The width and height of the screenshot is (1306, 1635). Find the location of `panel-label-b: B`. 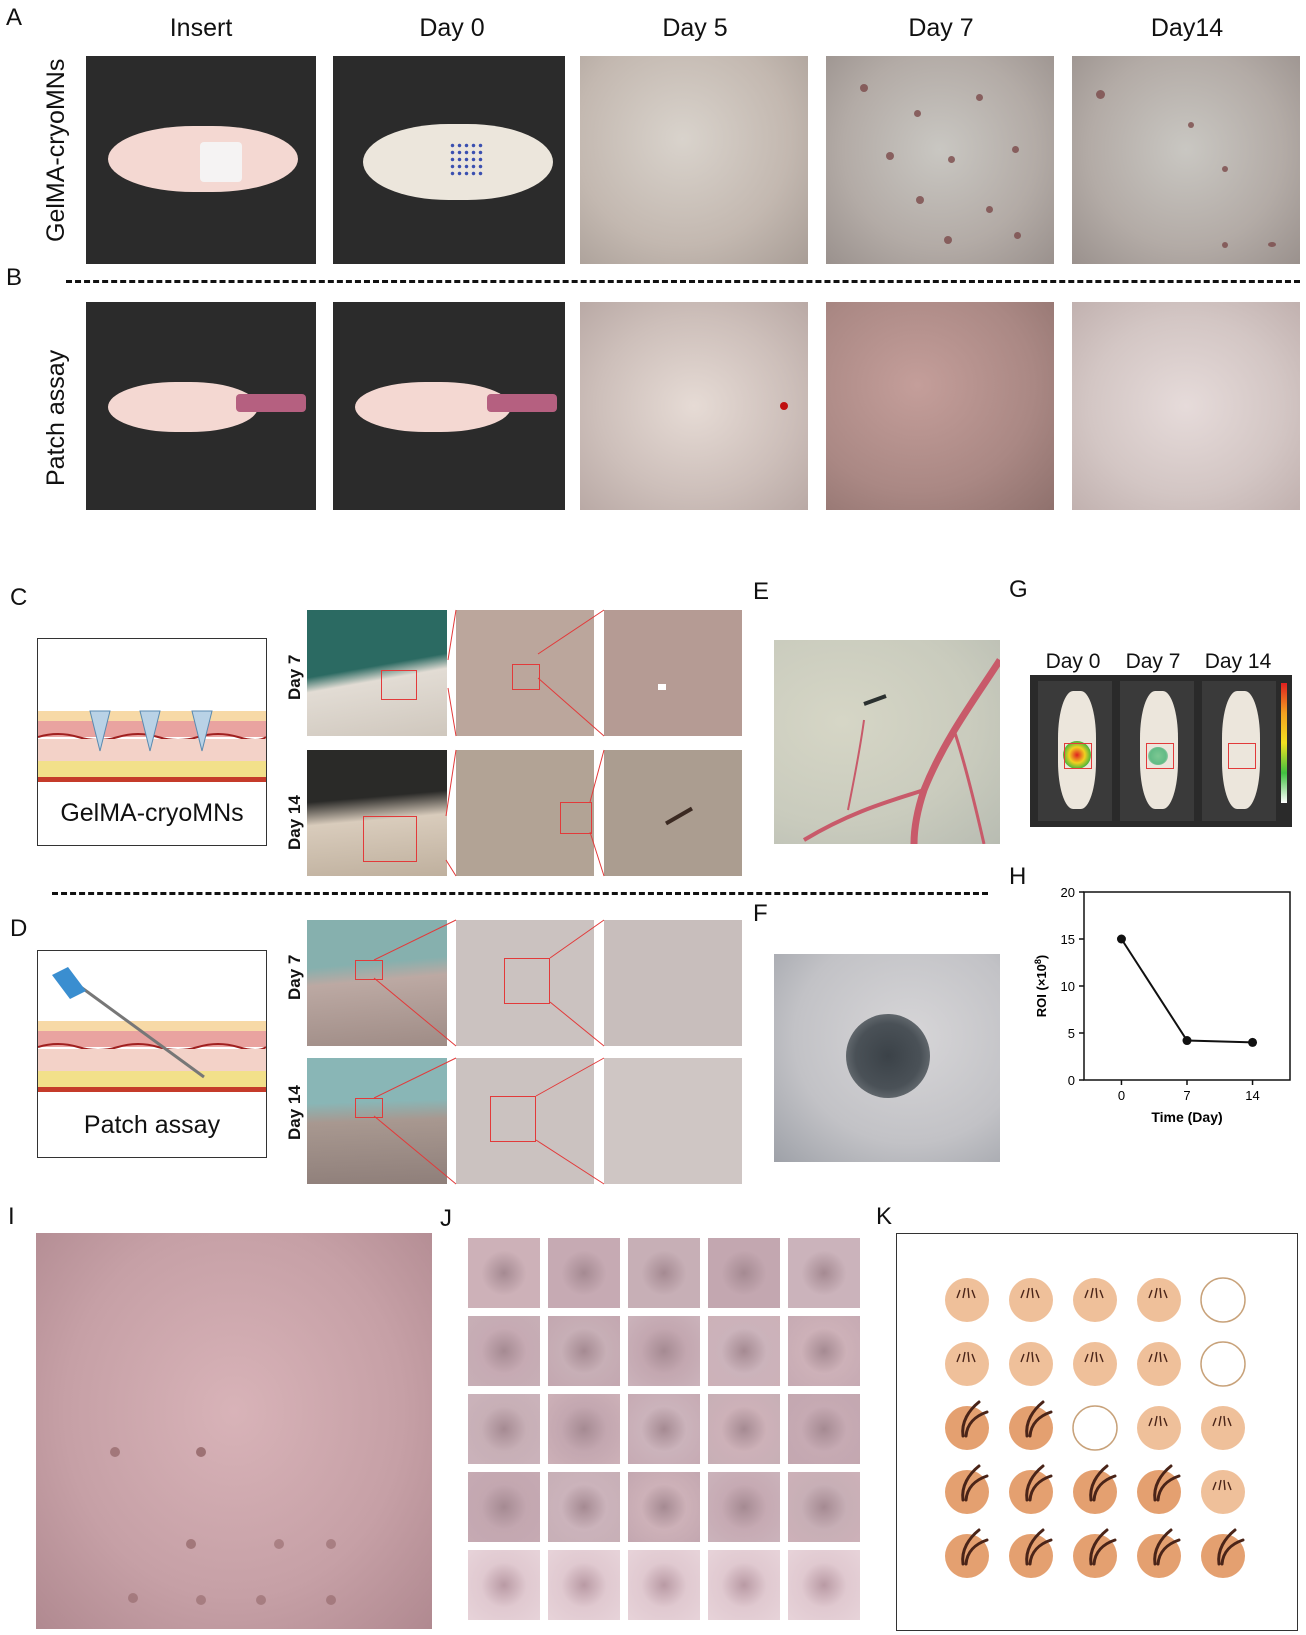

panel-label-b: B is located at coordinates (14, 277).